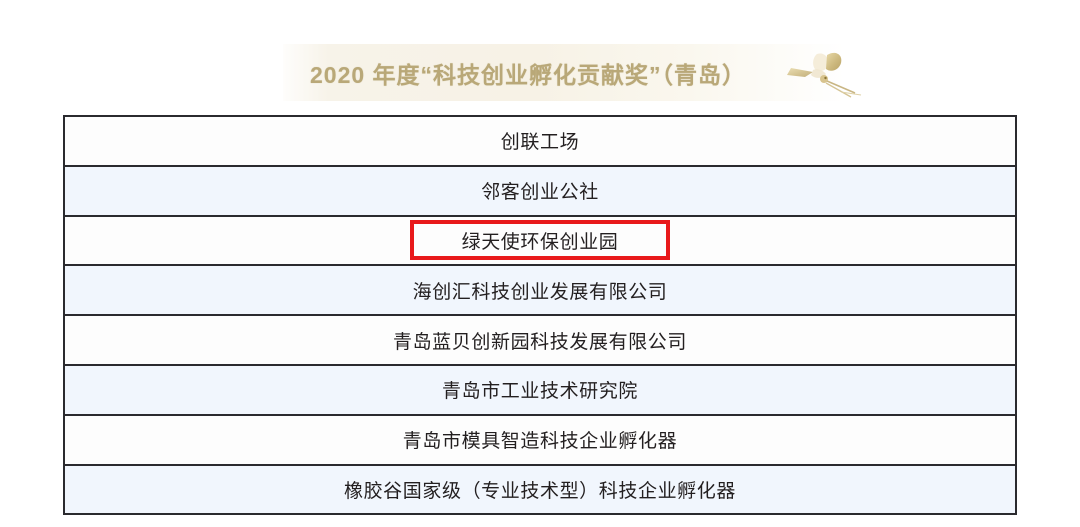 The height and width of the screenshot is (527, 1080). I want to click on award-winner-cell: 青岛市模具智造科技企业孵化器, so click(540, 439).